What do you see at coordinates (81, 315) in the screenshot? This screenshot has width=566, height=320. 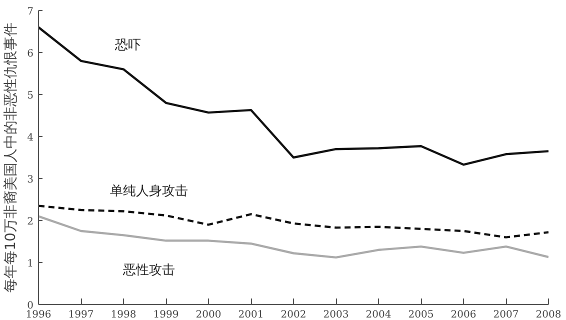 I see `x-tick-label: 1997` at bounding box center [81, 315].